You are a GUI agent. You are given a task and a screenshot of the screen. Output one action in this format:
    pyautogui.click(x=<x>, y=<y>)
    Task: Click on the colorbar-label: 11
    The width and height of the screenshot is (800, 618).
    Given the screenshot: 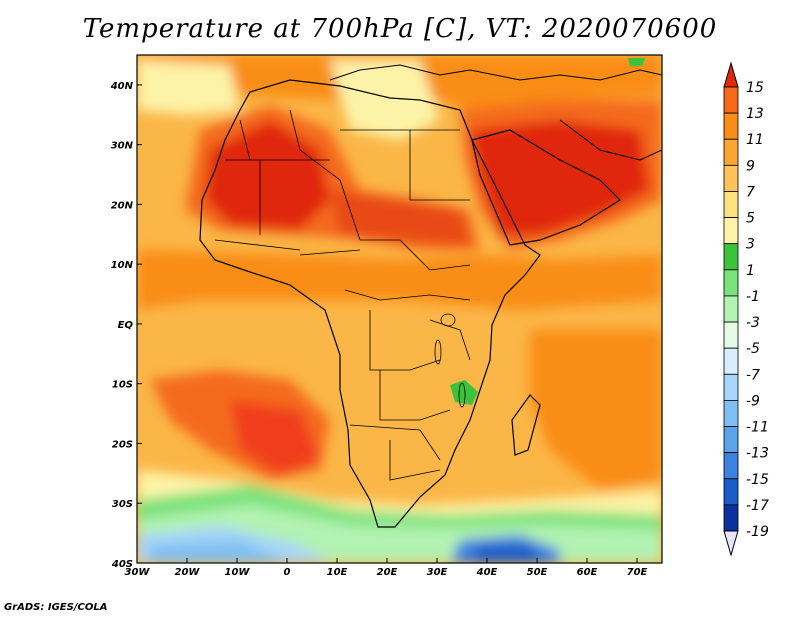 What is the action you would take?
    pyautogui.click(x=755, y=140)
    